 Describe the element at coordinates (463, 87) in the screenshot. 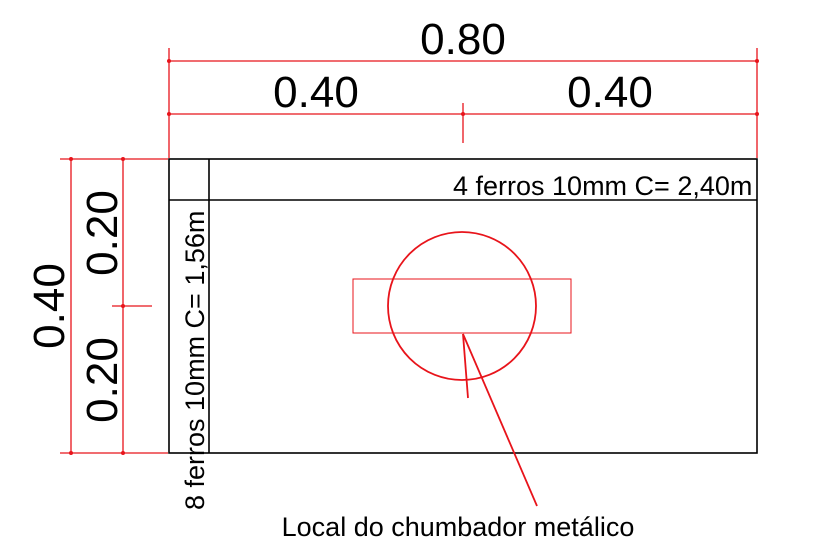

I see `top-dimension-ticks` at that location.